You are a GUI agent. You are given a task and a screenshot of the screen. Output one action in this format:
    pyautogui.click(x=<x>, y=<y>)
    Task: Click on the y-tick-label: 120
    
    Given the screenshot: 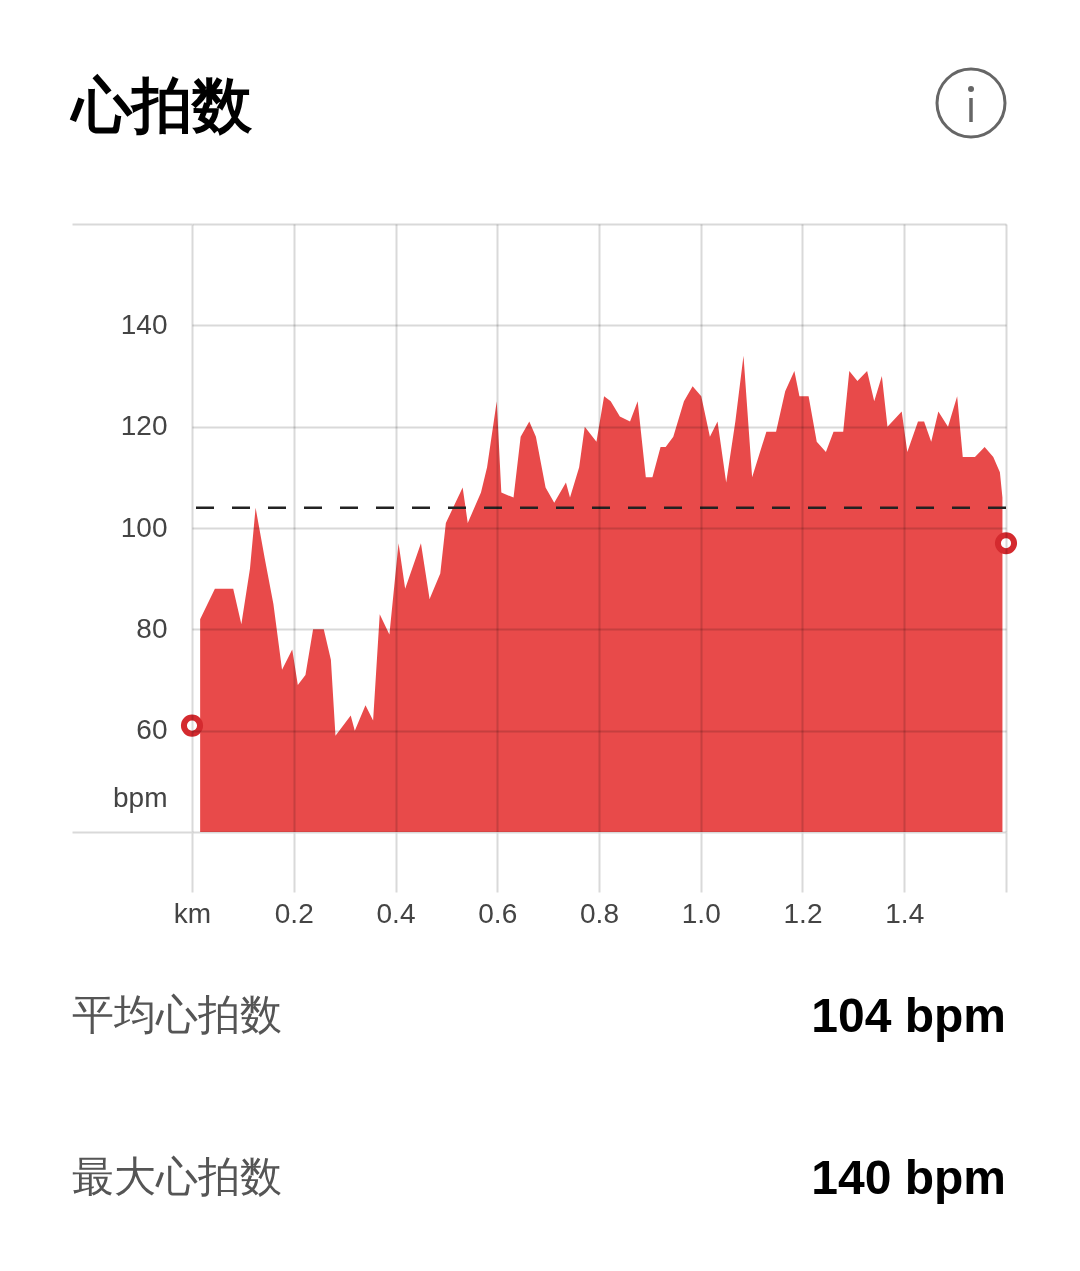 What is the action you would take?
    pyautogui.click(x=144, y=426)
    